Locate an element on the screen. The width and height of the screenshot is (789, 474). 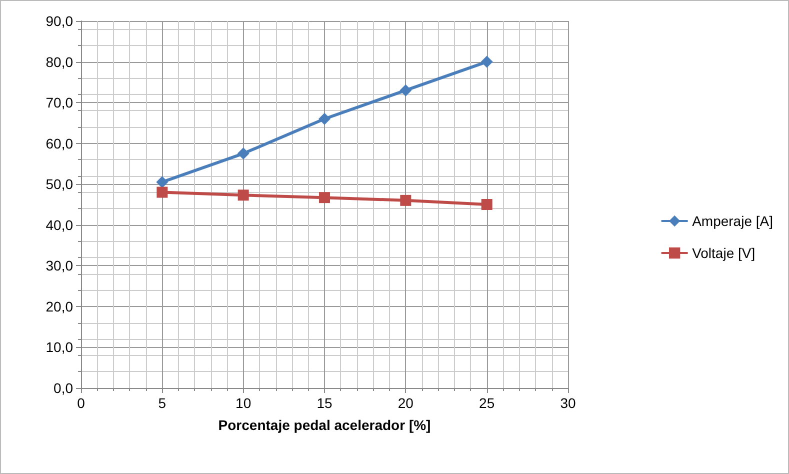
x-tick-label: 5 is located at coordinates (162, 403).